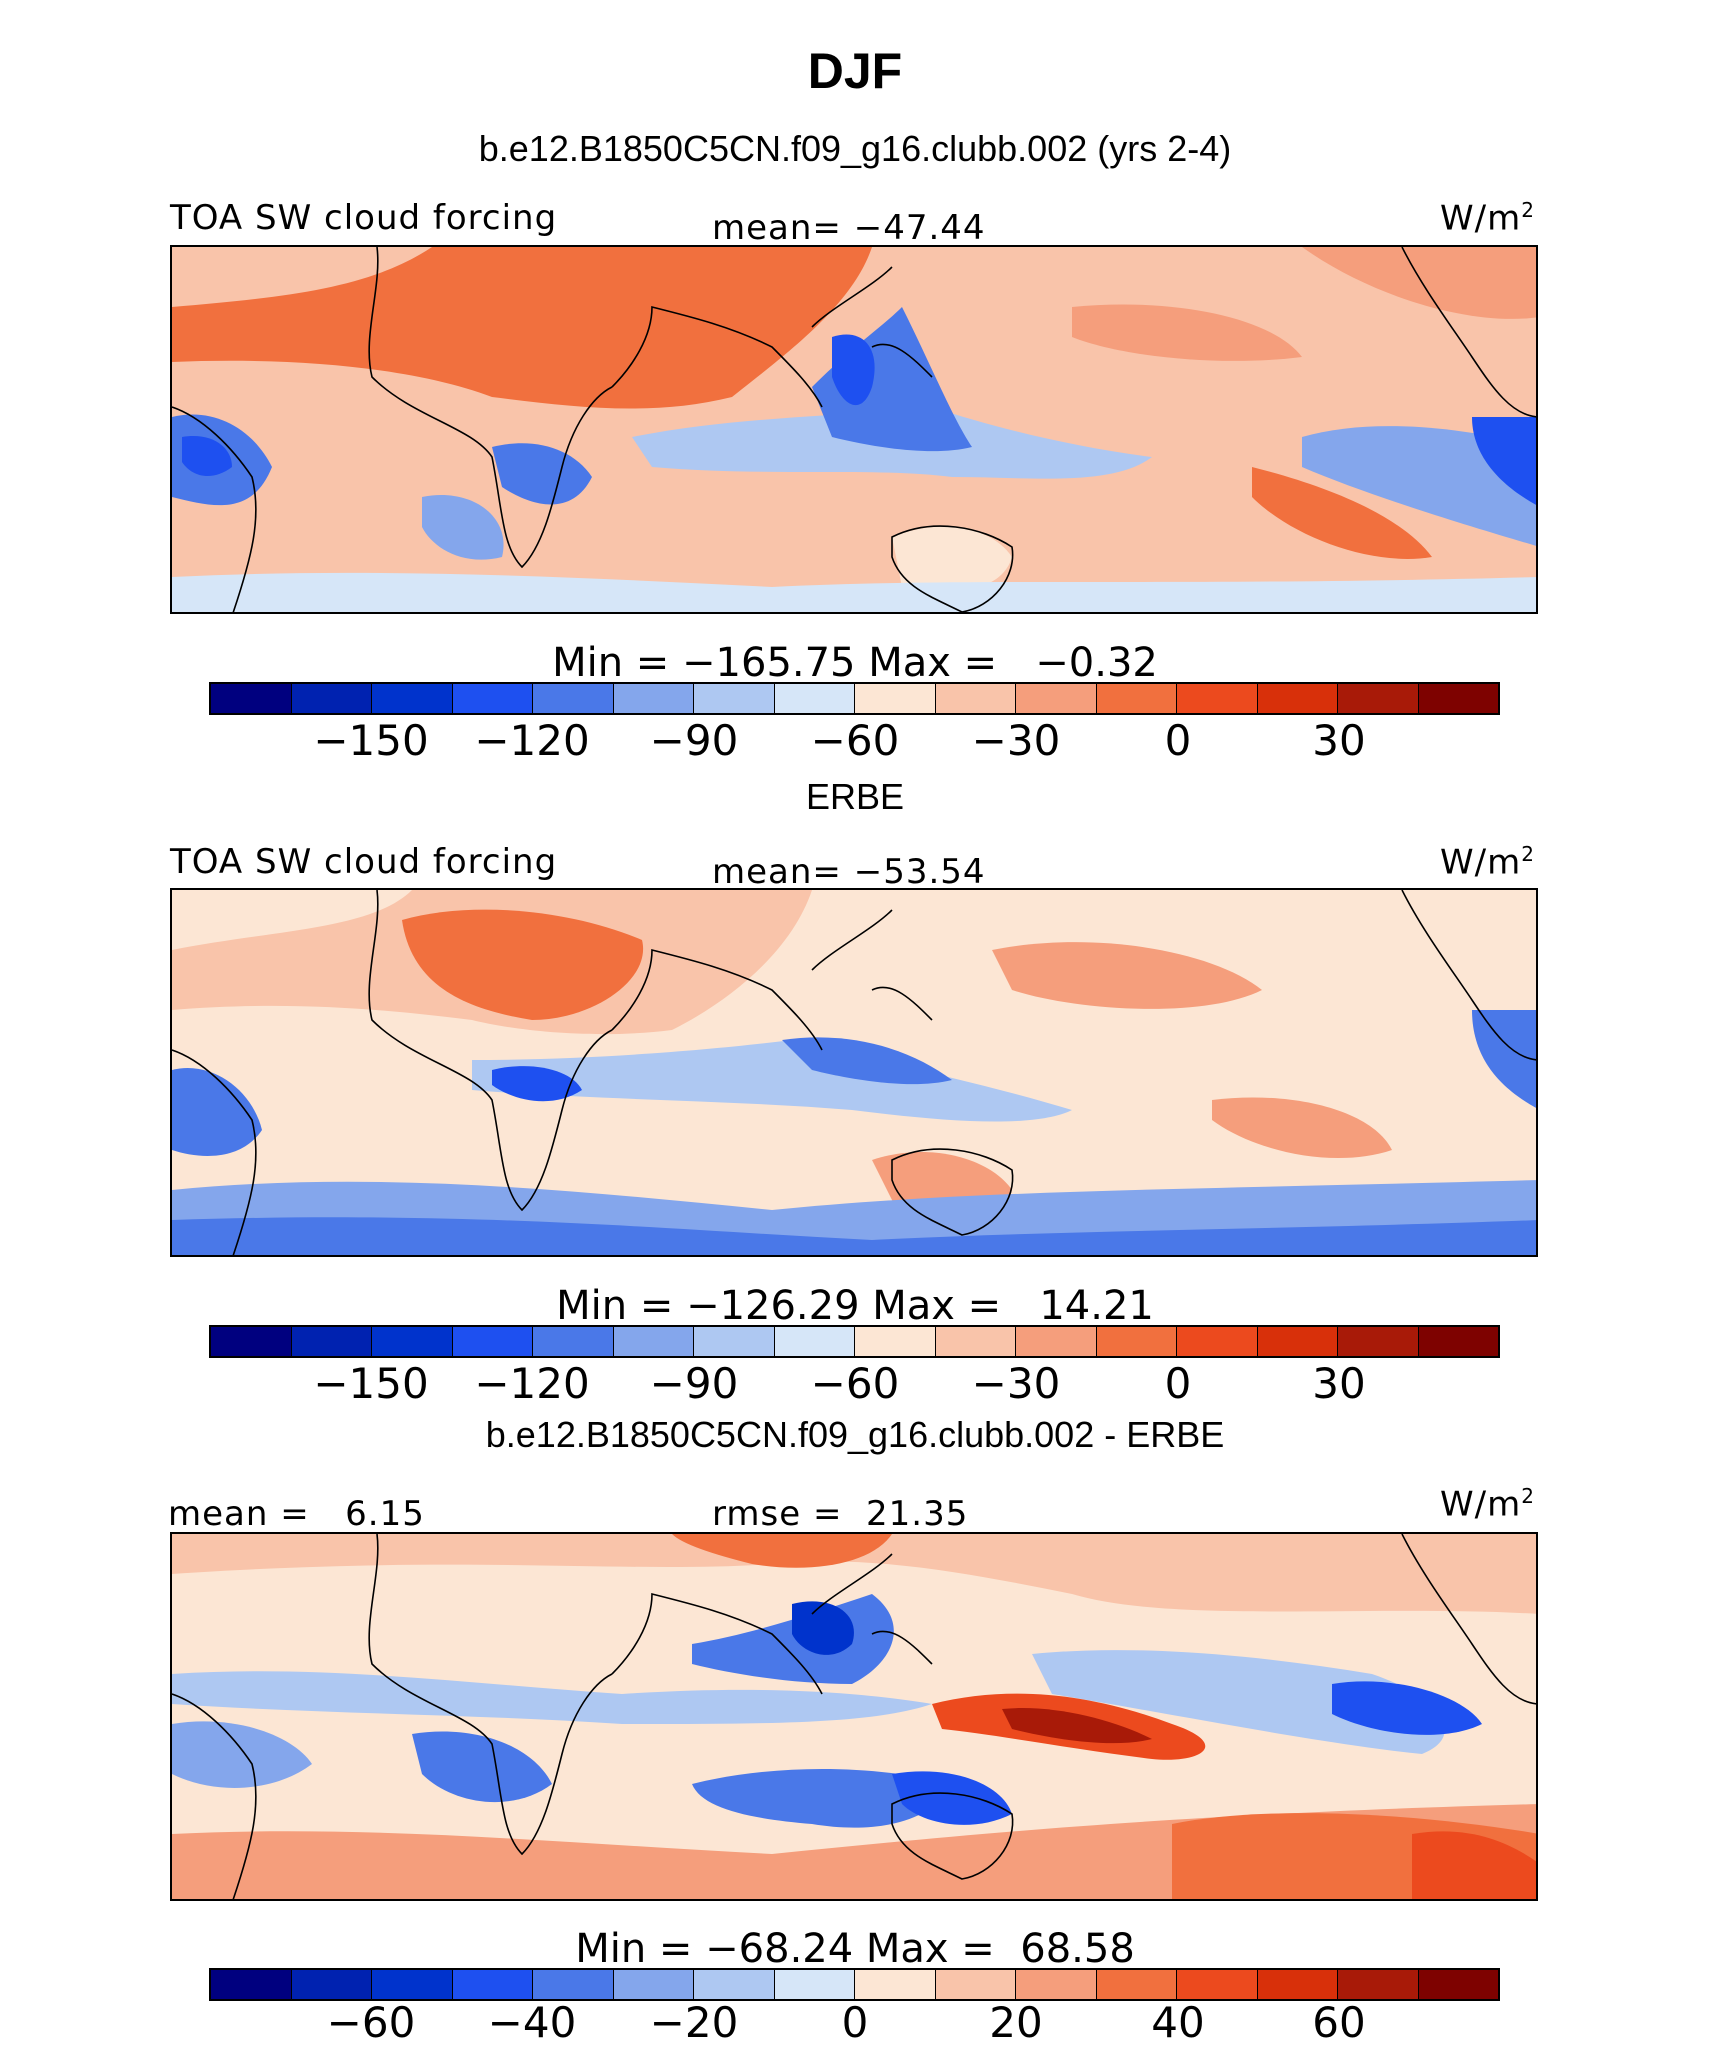 This screenshot has width=1710, height=2048. Describe the element at coordinates (1339, 2022) in the screenshot. I see `colorbar-tick-label: 60` at that location.